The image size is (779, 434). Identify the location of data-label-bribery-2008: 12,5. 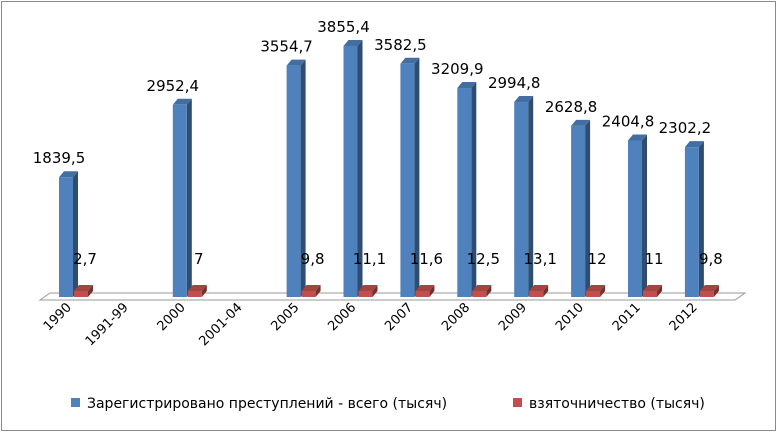
(483, 259).